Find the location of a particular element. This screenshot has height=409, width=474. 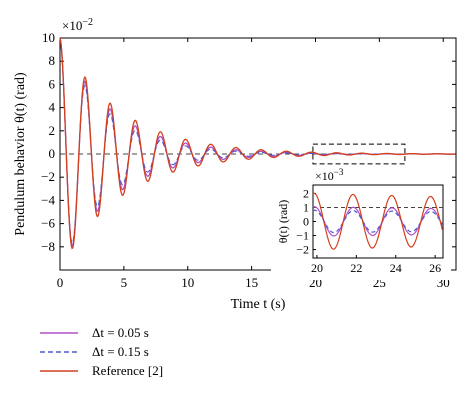

y-tick-label: −6 is located at coordinates (48, 223).